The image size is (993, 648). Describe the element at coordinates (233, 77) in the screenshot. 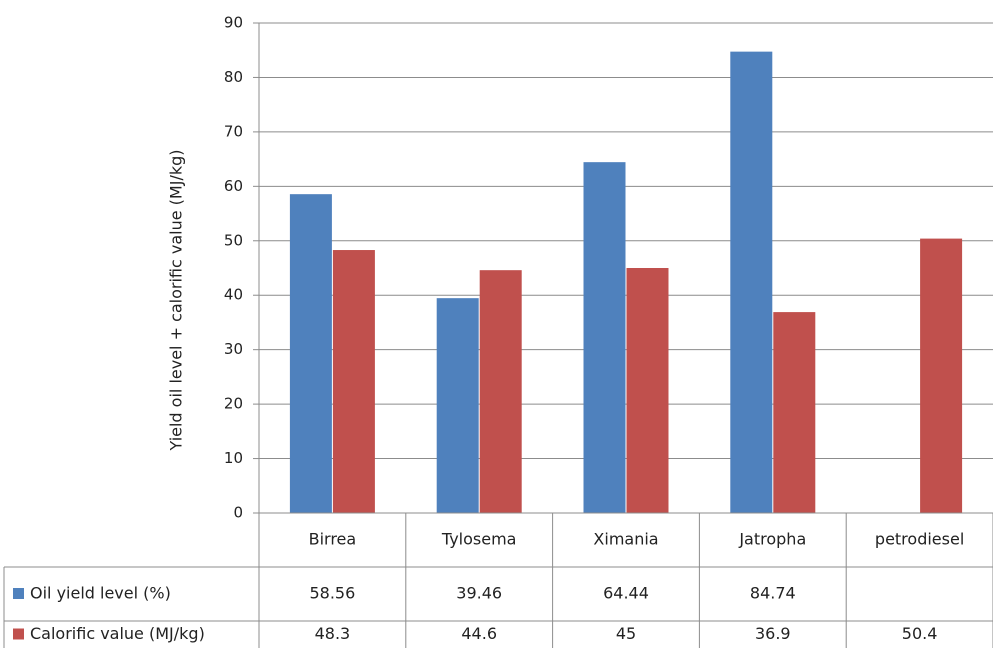

I see `y-tick-label: 80` at that location.